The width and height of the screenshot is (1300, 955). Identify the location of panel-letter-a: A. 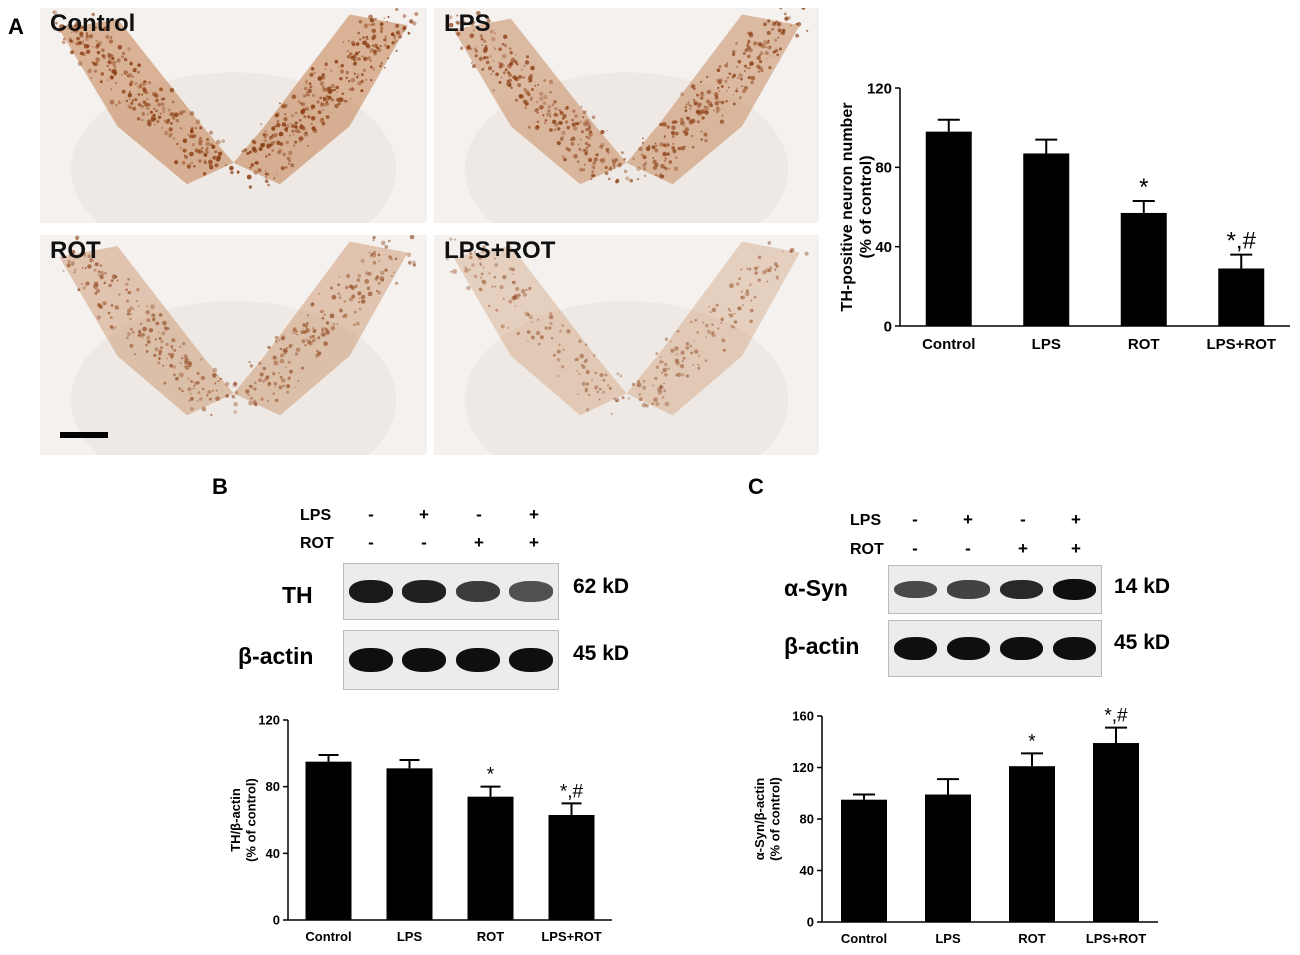
(16, 26).